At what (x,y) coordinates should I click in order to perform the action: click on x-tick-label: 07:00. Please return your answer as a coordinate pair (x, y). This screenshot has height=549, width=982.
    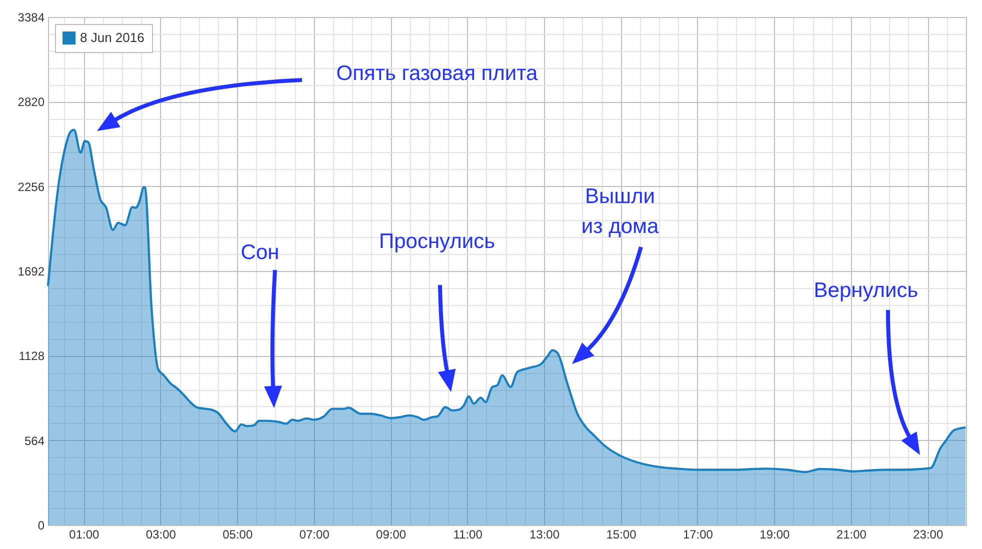
    Looking at the image, I should click on (314, 535).